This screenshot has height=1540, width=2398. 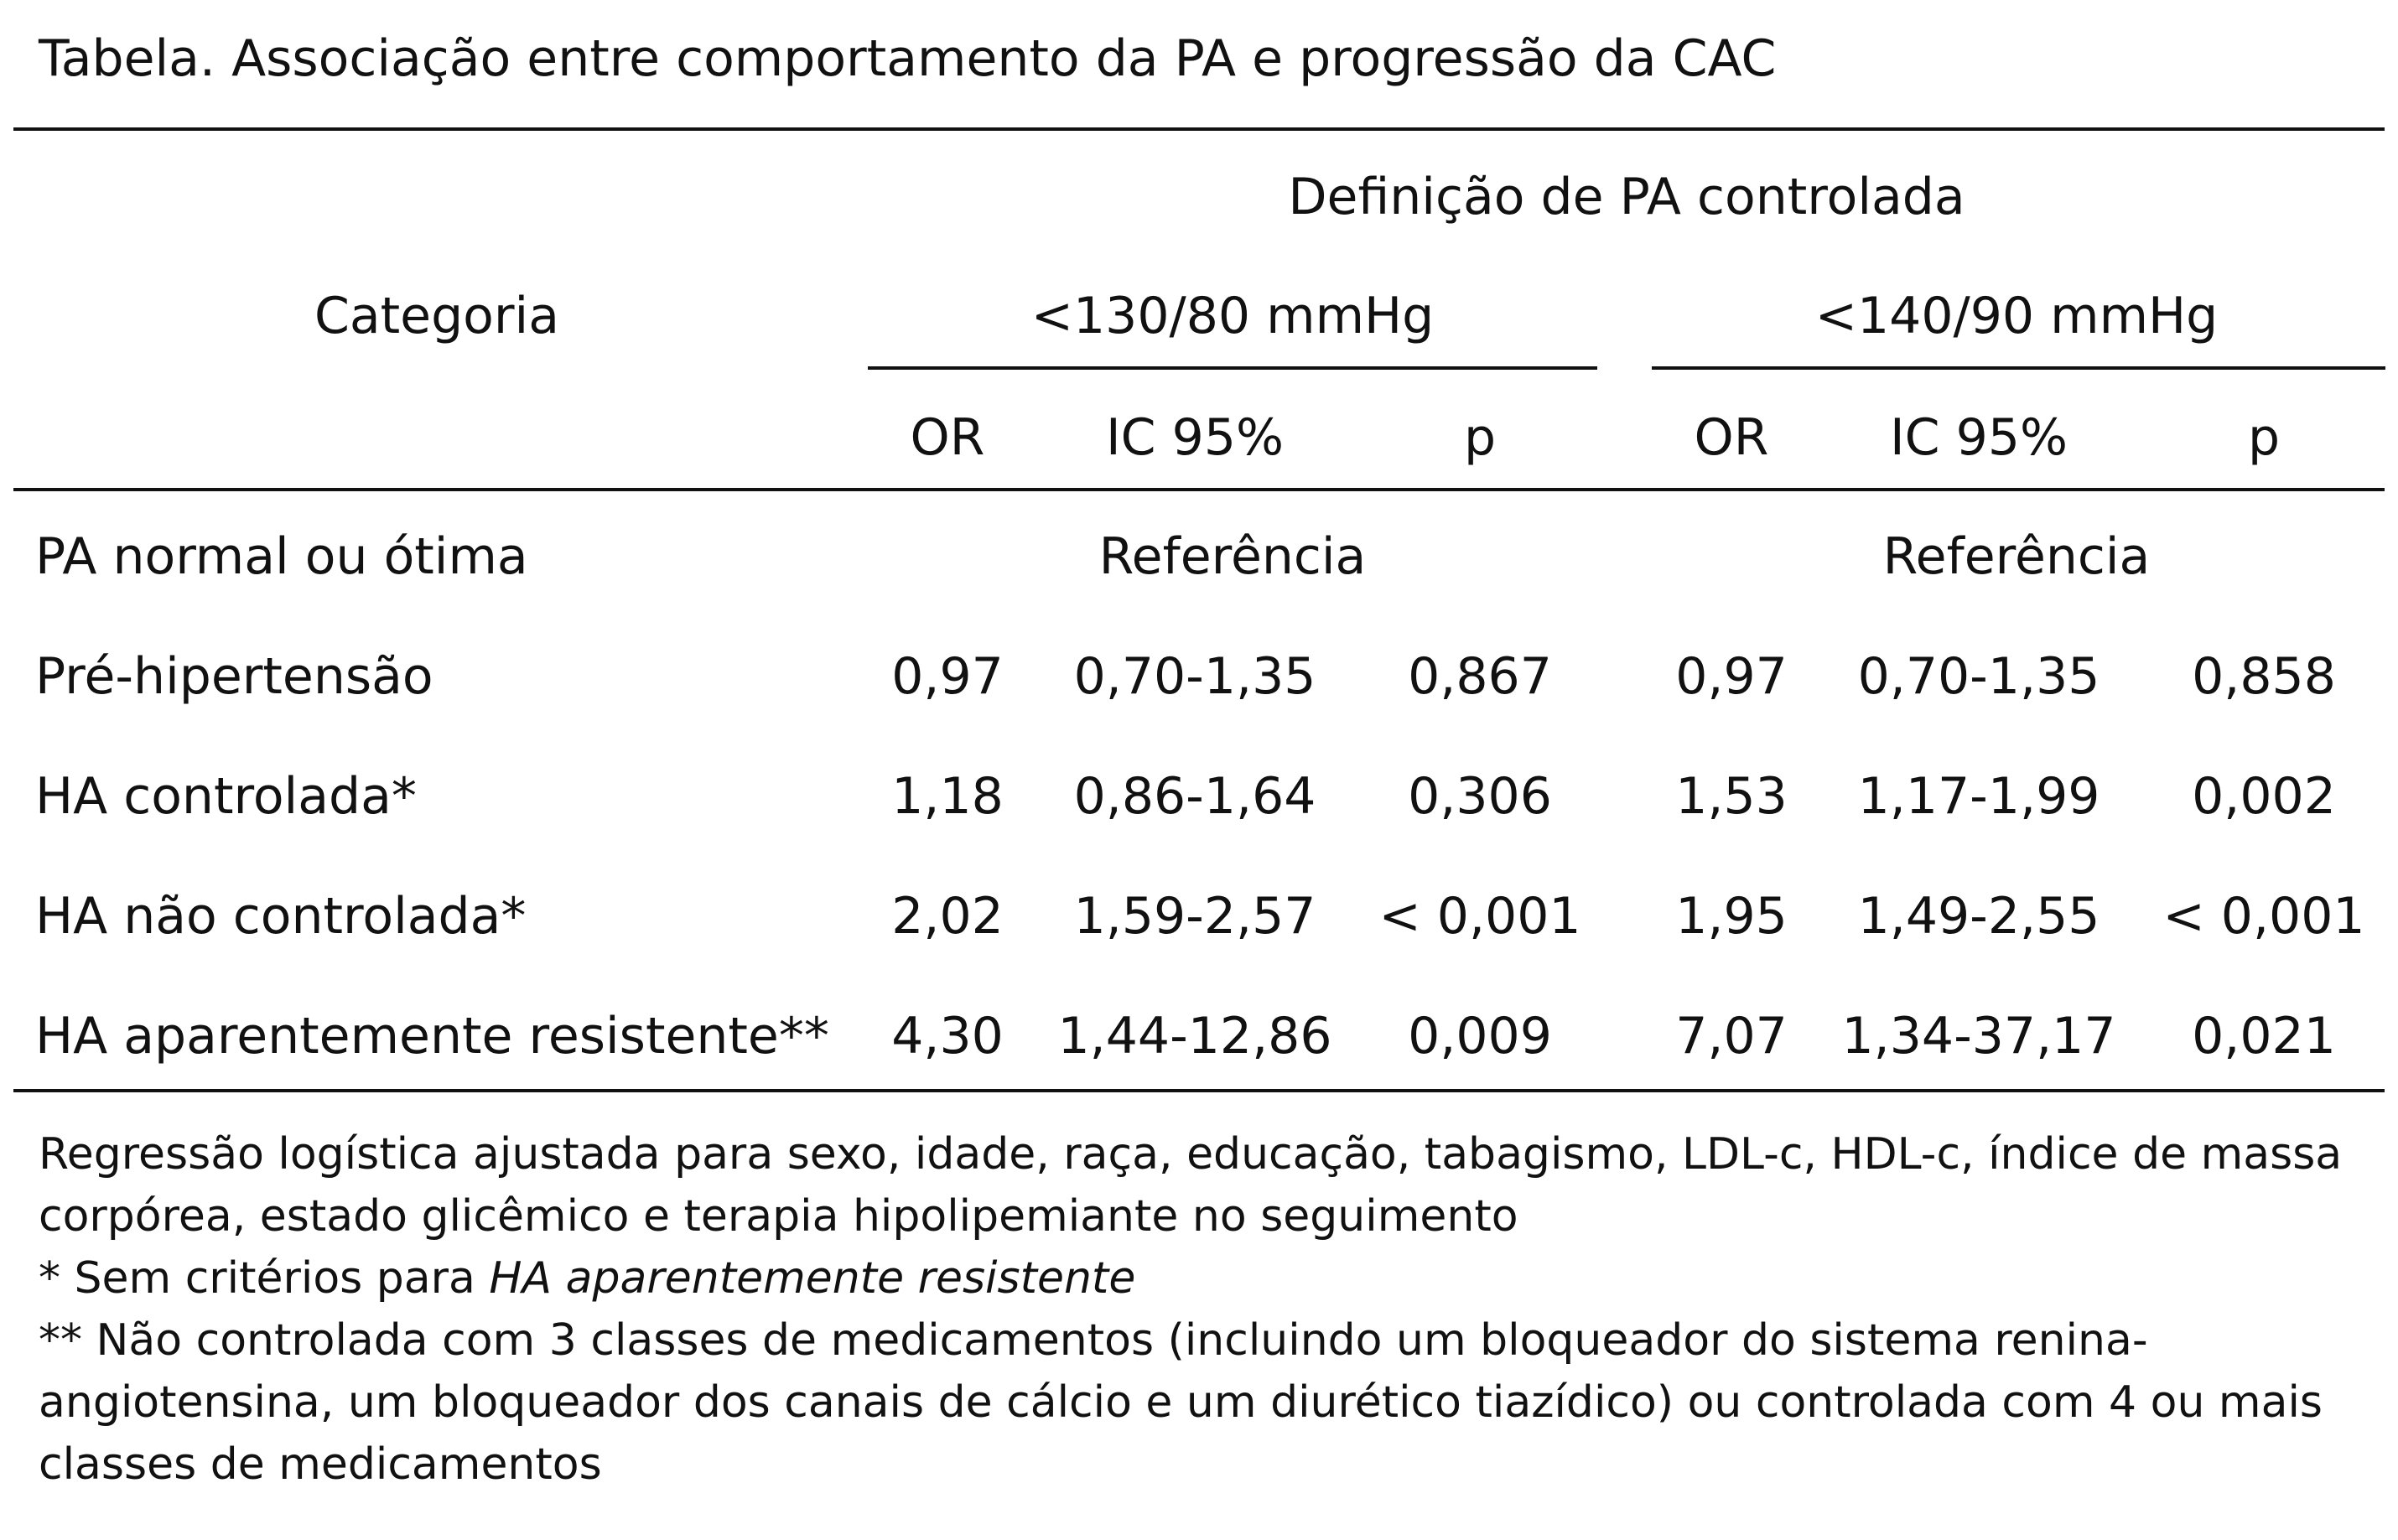 What do you see at coordinates (947, 1036) in the screenshot?
I see `cell-or-1: 4,30` at bounding box center [947, 1036].